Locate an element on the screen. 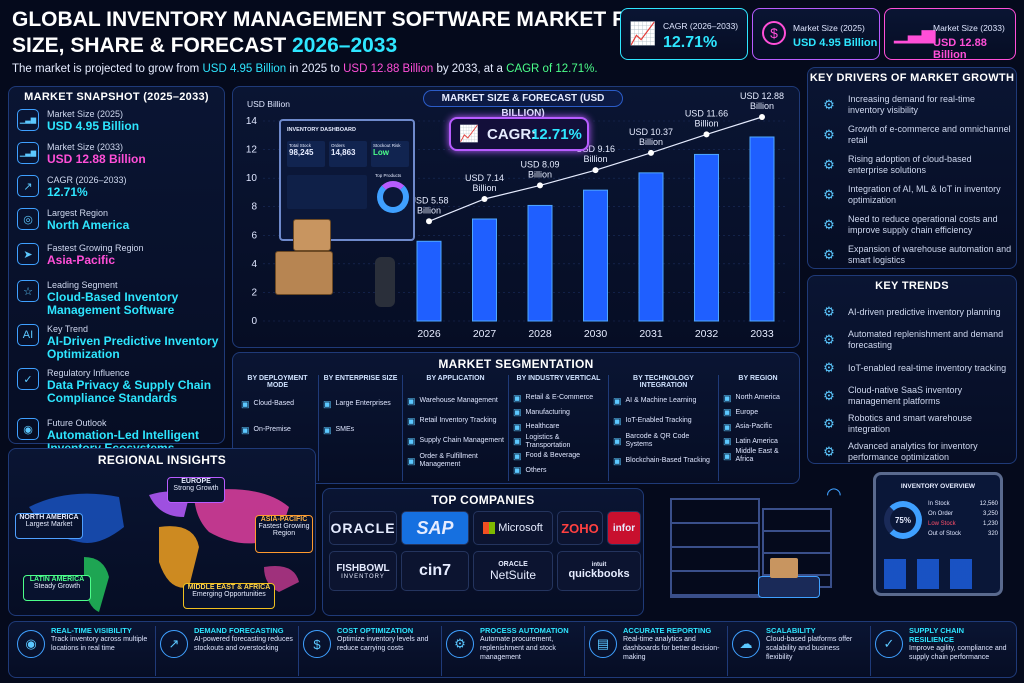 This screenshot has width=1024, height=683. tablet-row-label: Out of Stock is located at coordinates (945, 534).